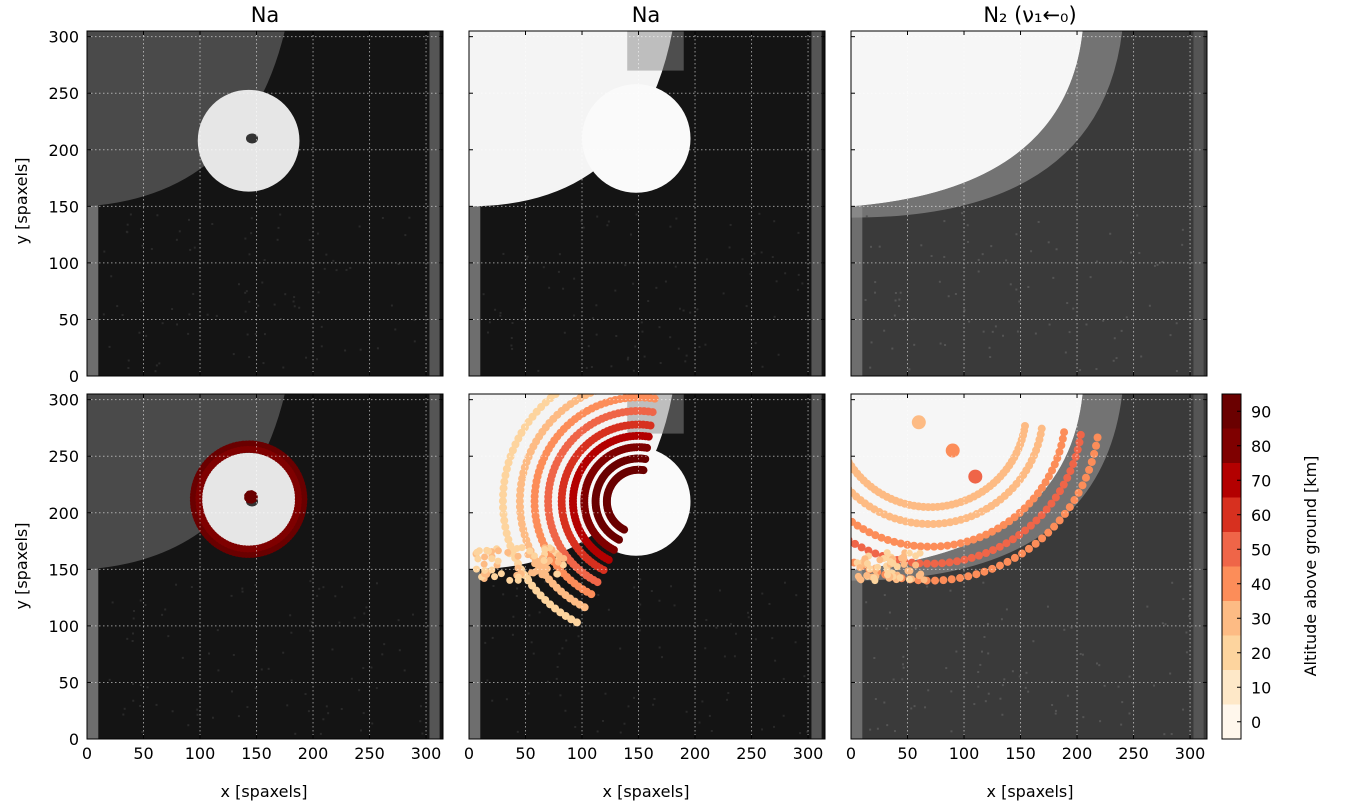 Image resolution: width=1348 pixels, height=807 pixels. What do you see at coordinates (252, 138) in the screenshot?
I see `disk-center-spot` at bounding box center [252, 138].